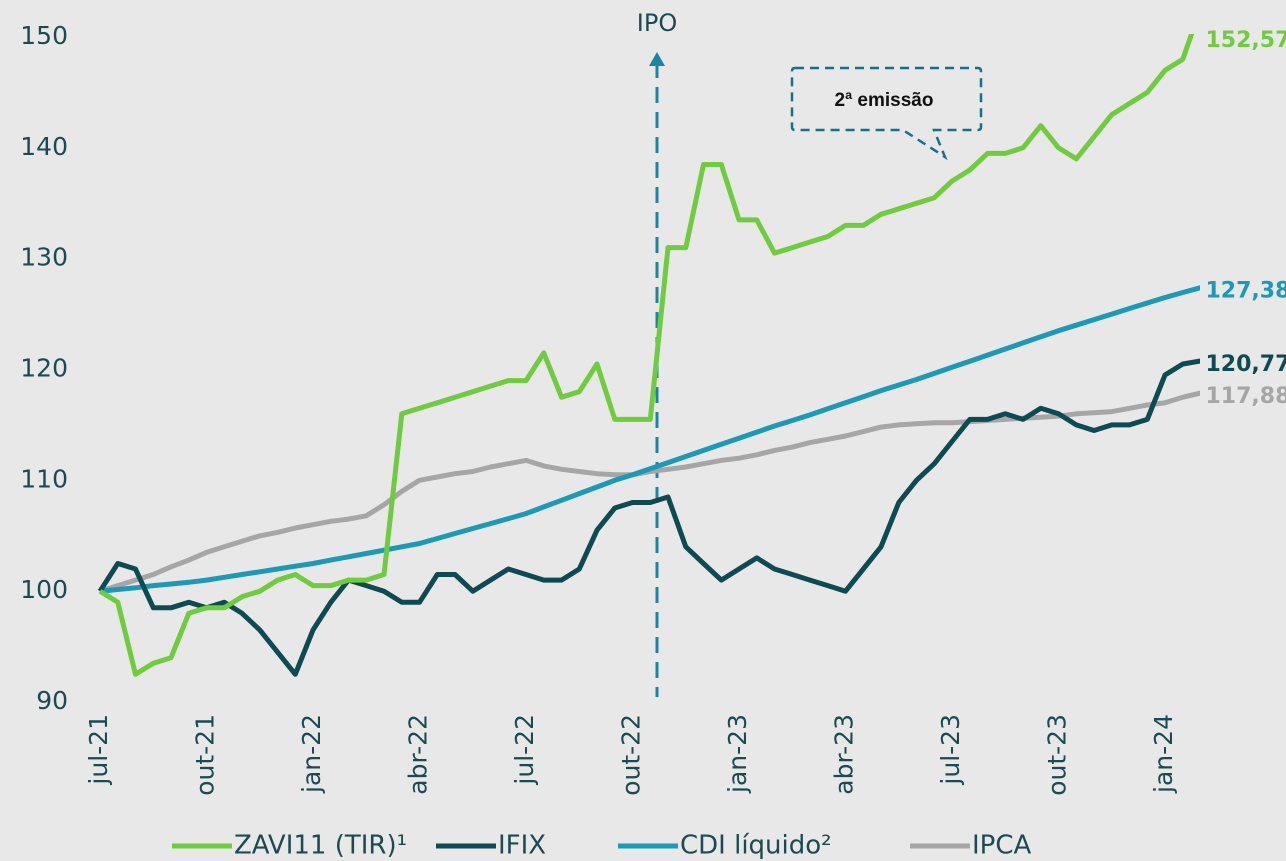  What do you see at coordinates (522, 846) in the screenshot?
I see `legend-label: IFIX` at bounding box center [522, 846].